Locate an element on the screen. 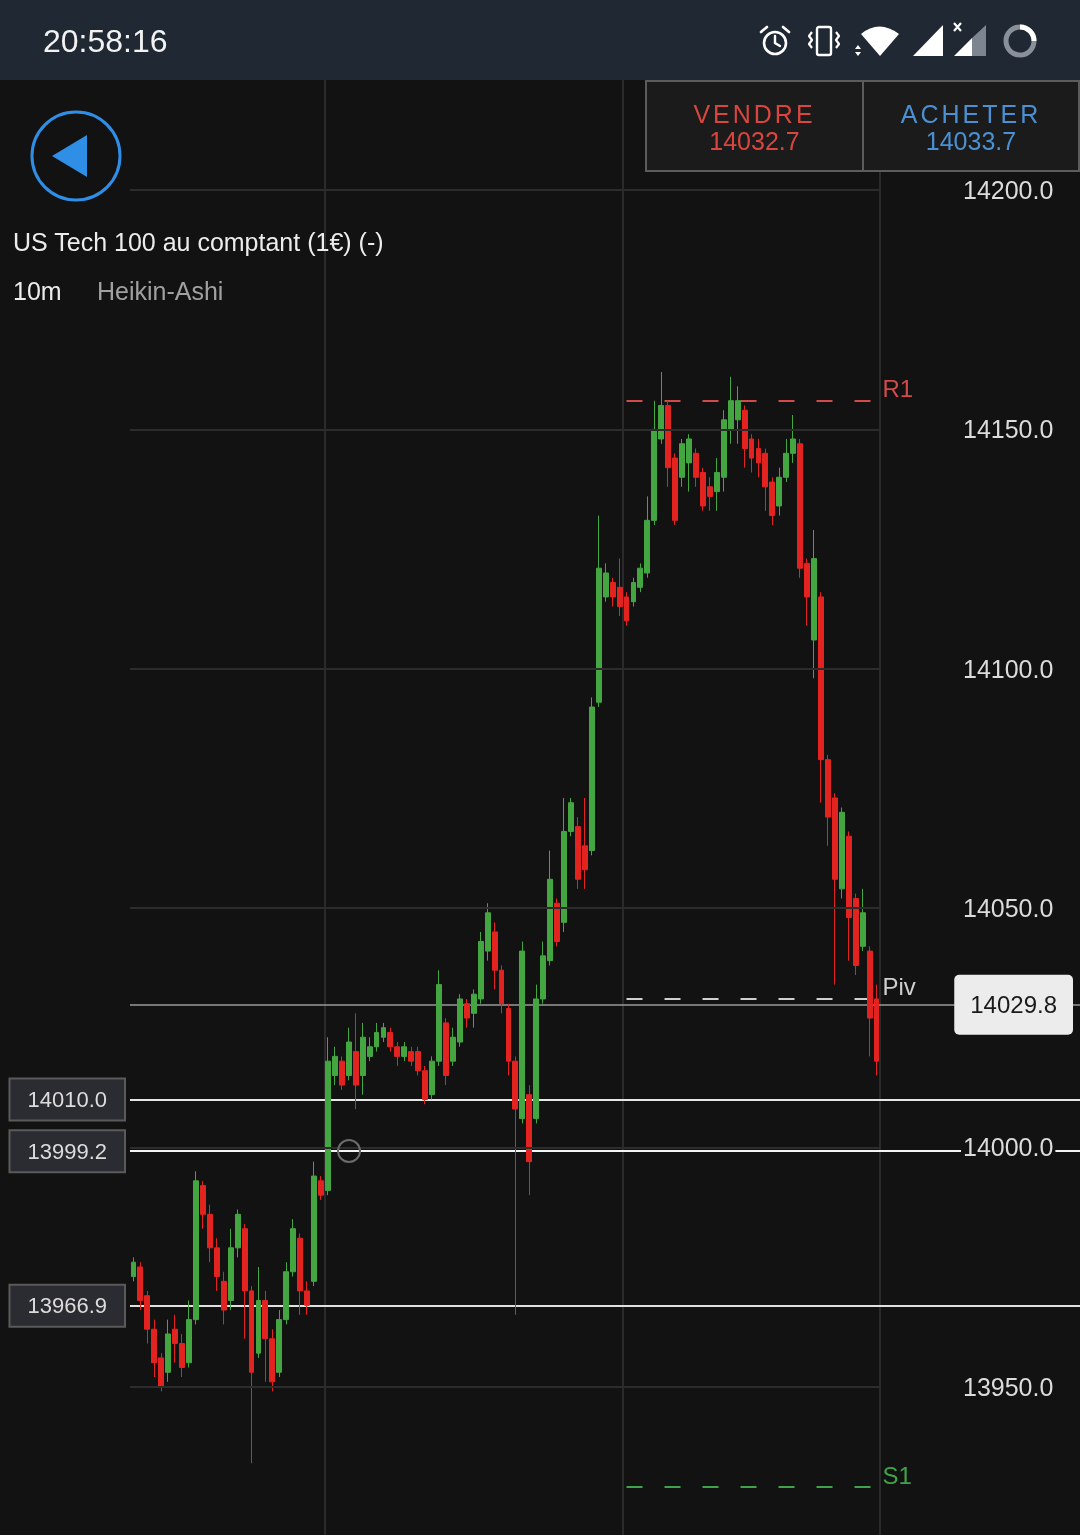 Image resolution: width=1080 pixels, height=1535 pixels. ref-line-label: R1 is located at coordinates (898, 389).